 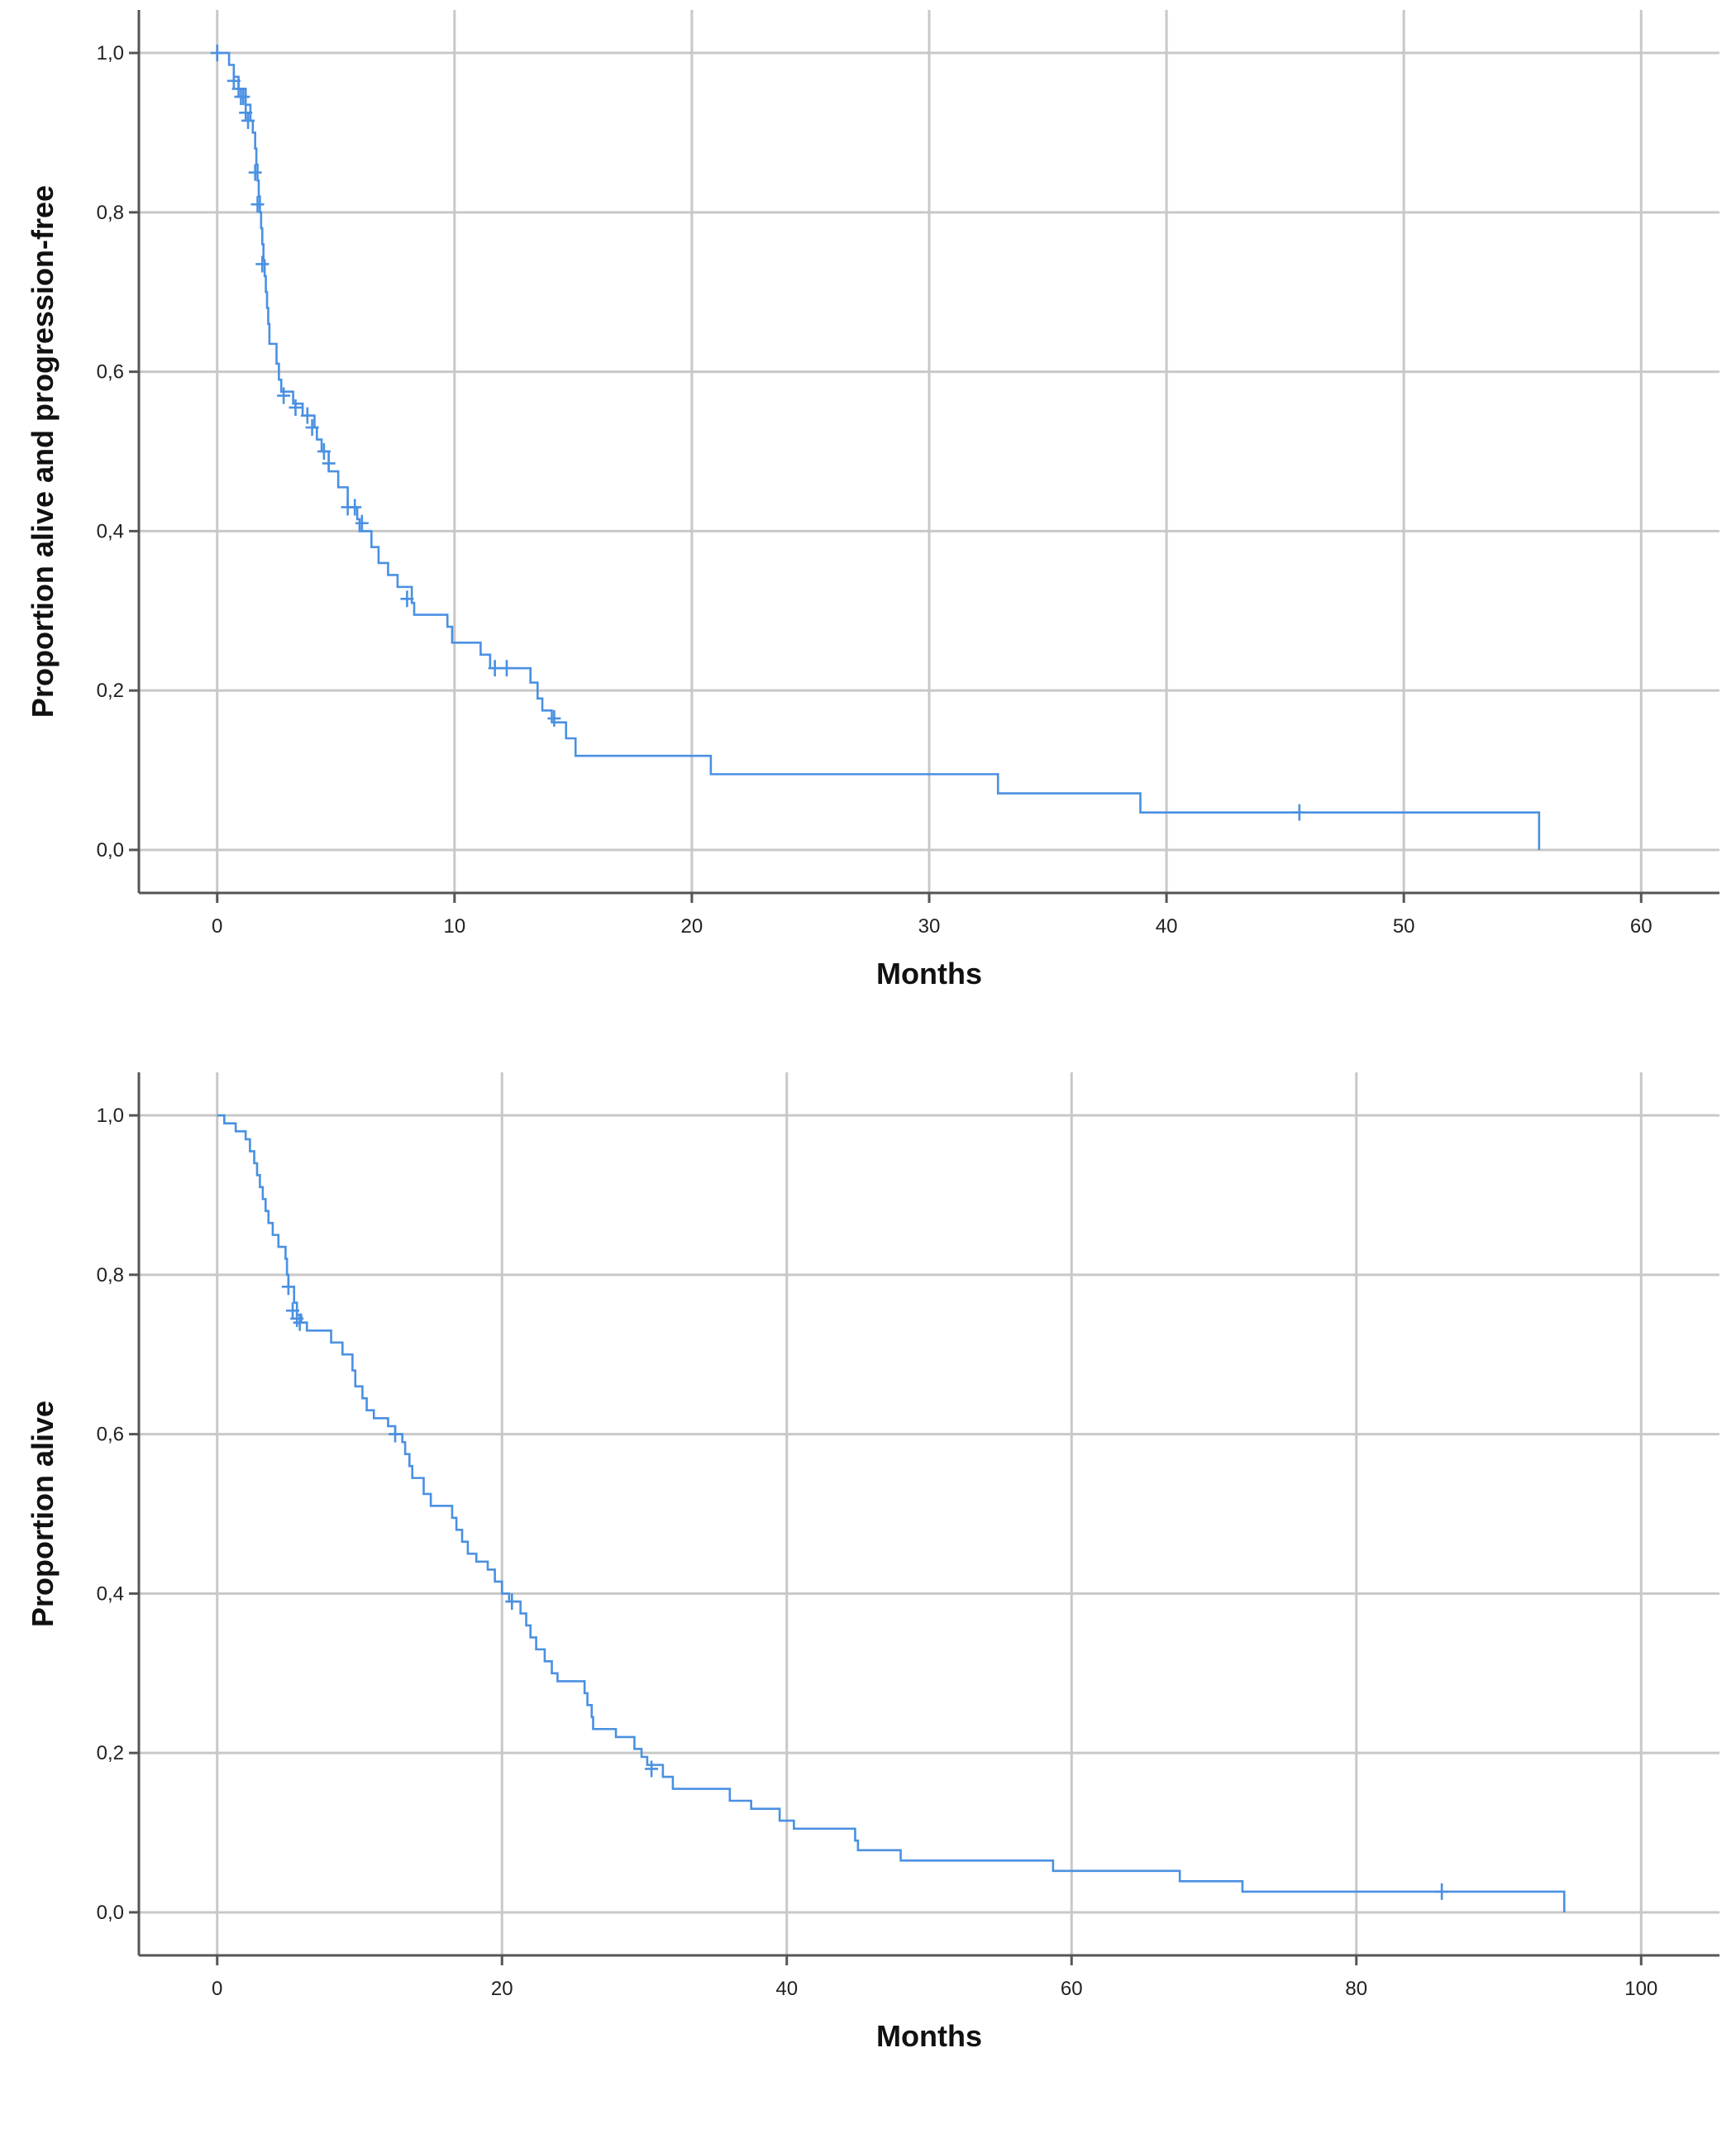 What do you see at coordinates (1404, 927) in the screenshot?
I see `x-tick-label: 50` at bounding box center [1404, 927].